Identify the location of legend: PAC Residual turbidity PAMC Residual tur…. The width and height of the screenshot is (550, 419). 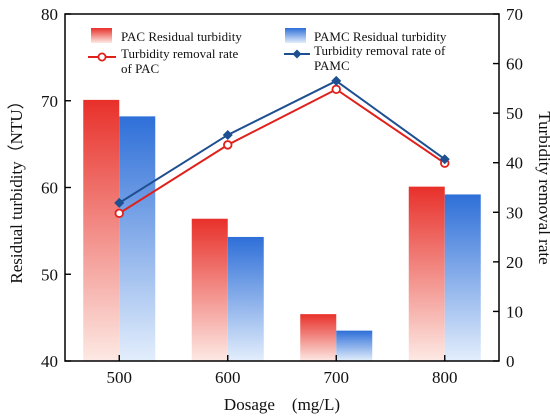
(267, 52).